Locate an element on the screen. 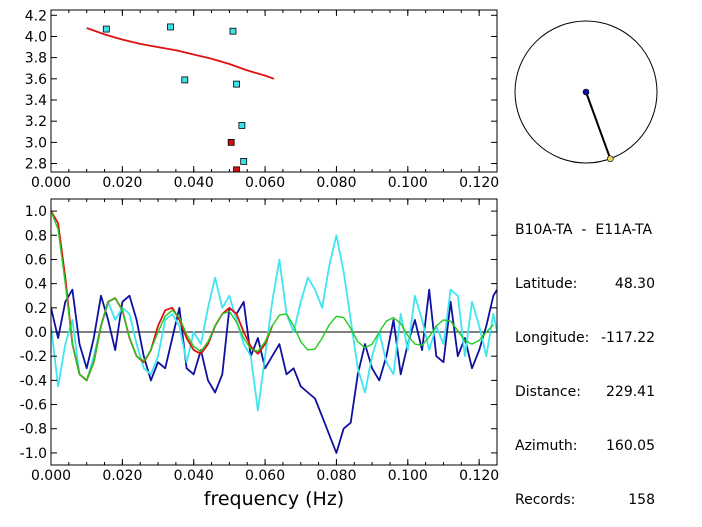  azimuth-circle is located at coordinates (586, 92).